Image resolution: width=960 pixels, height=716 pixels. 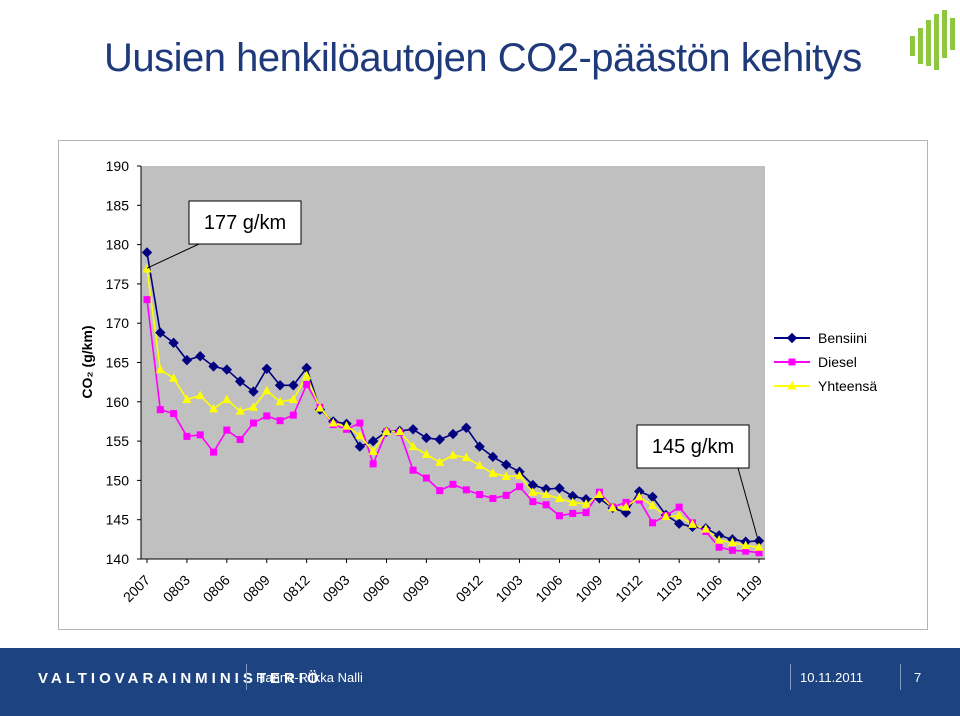 I want to click on y-tick-label: 145, so click(x=118, y=520).